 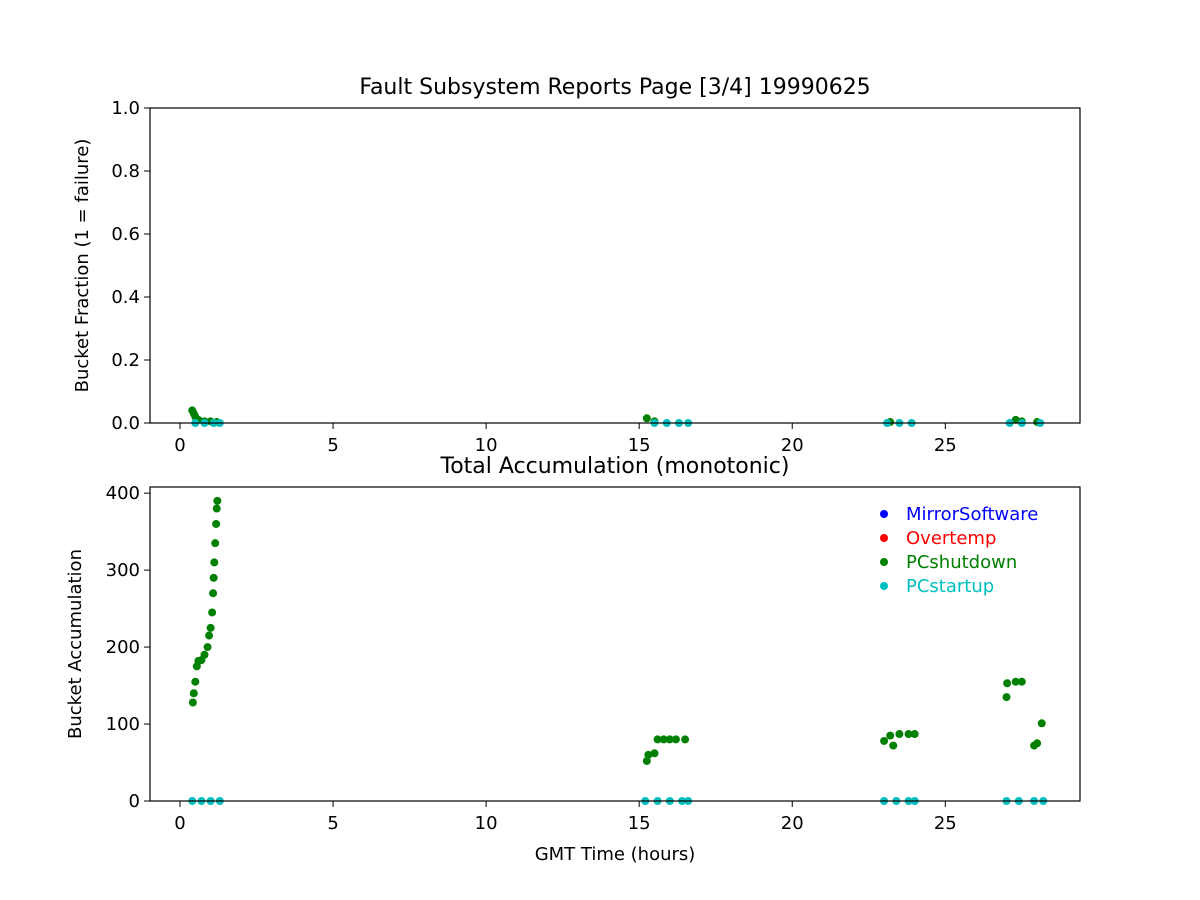 I want to click on y-tick-label: 0.0, so click(x=125, y=423).